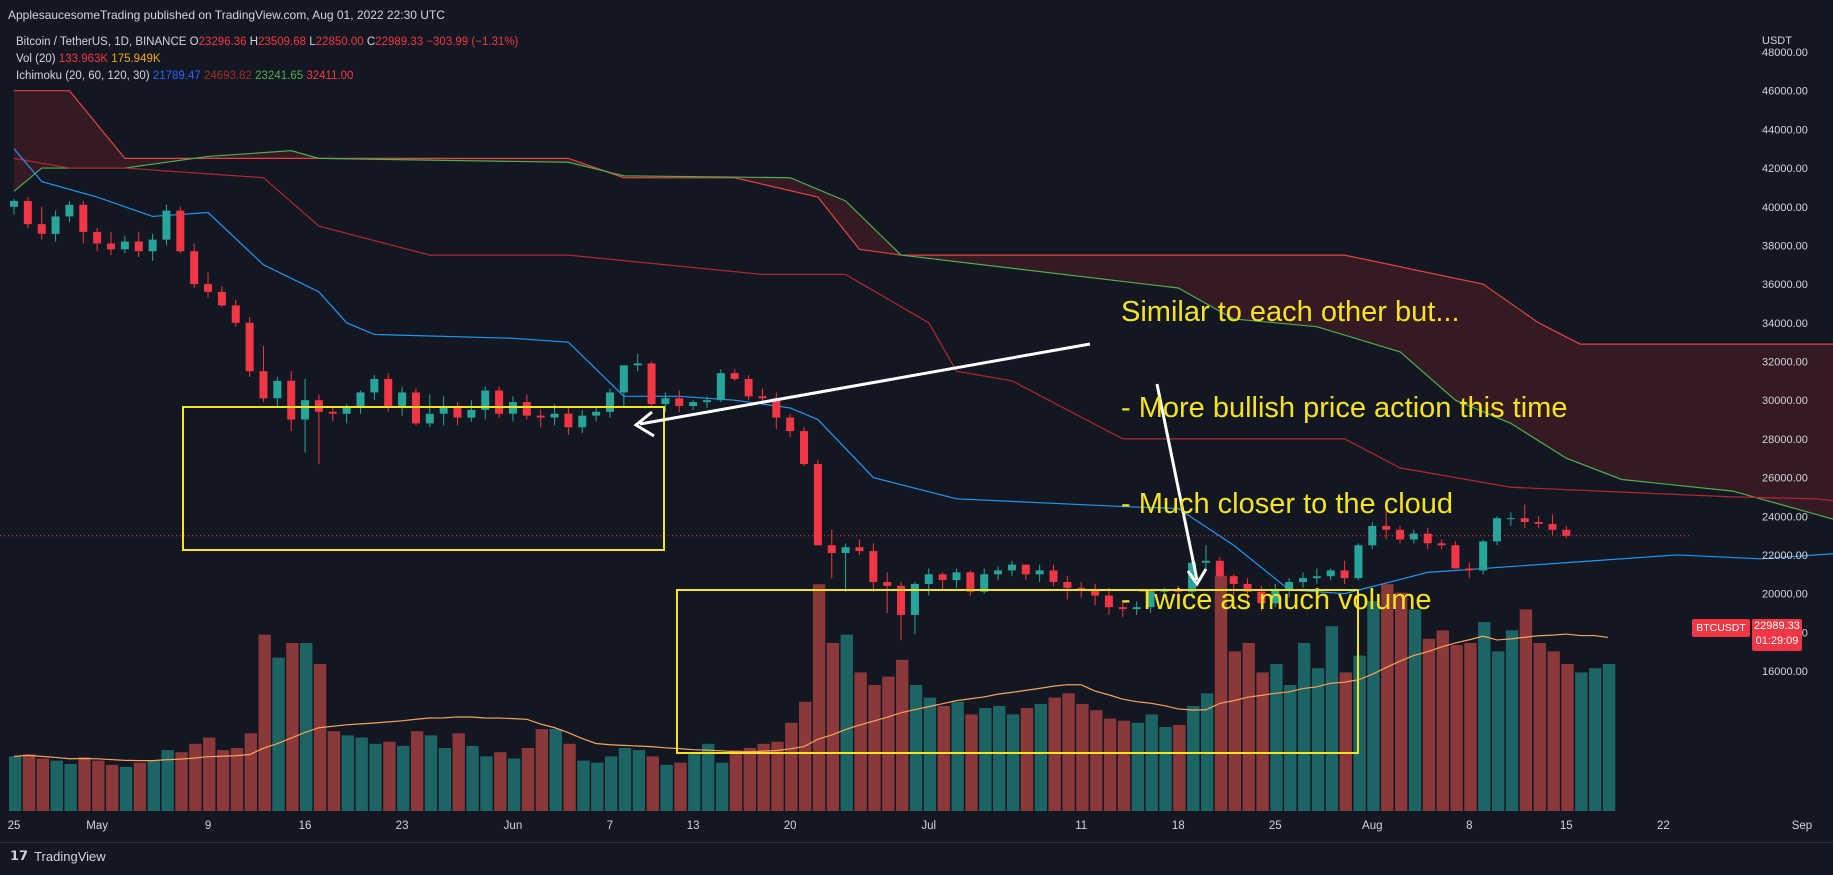 The image size is (1833, 875). What do you see at coordinates (14, 826) in the screenshot?
I see `time-axis-tick: 25` at bounding box center [14, 826].